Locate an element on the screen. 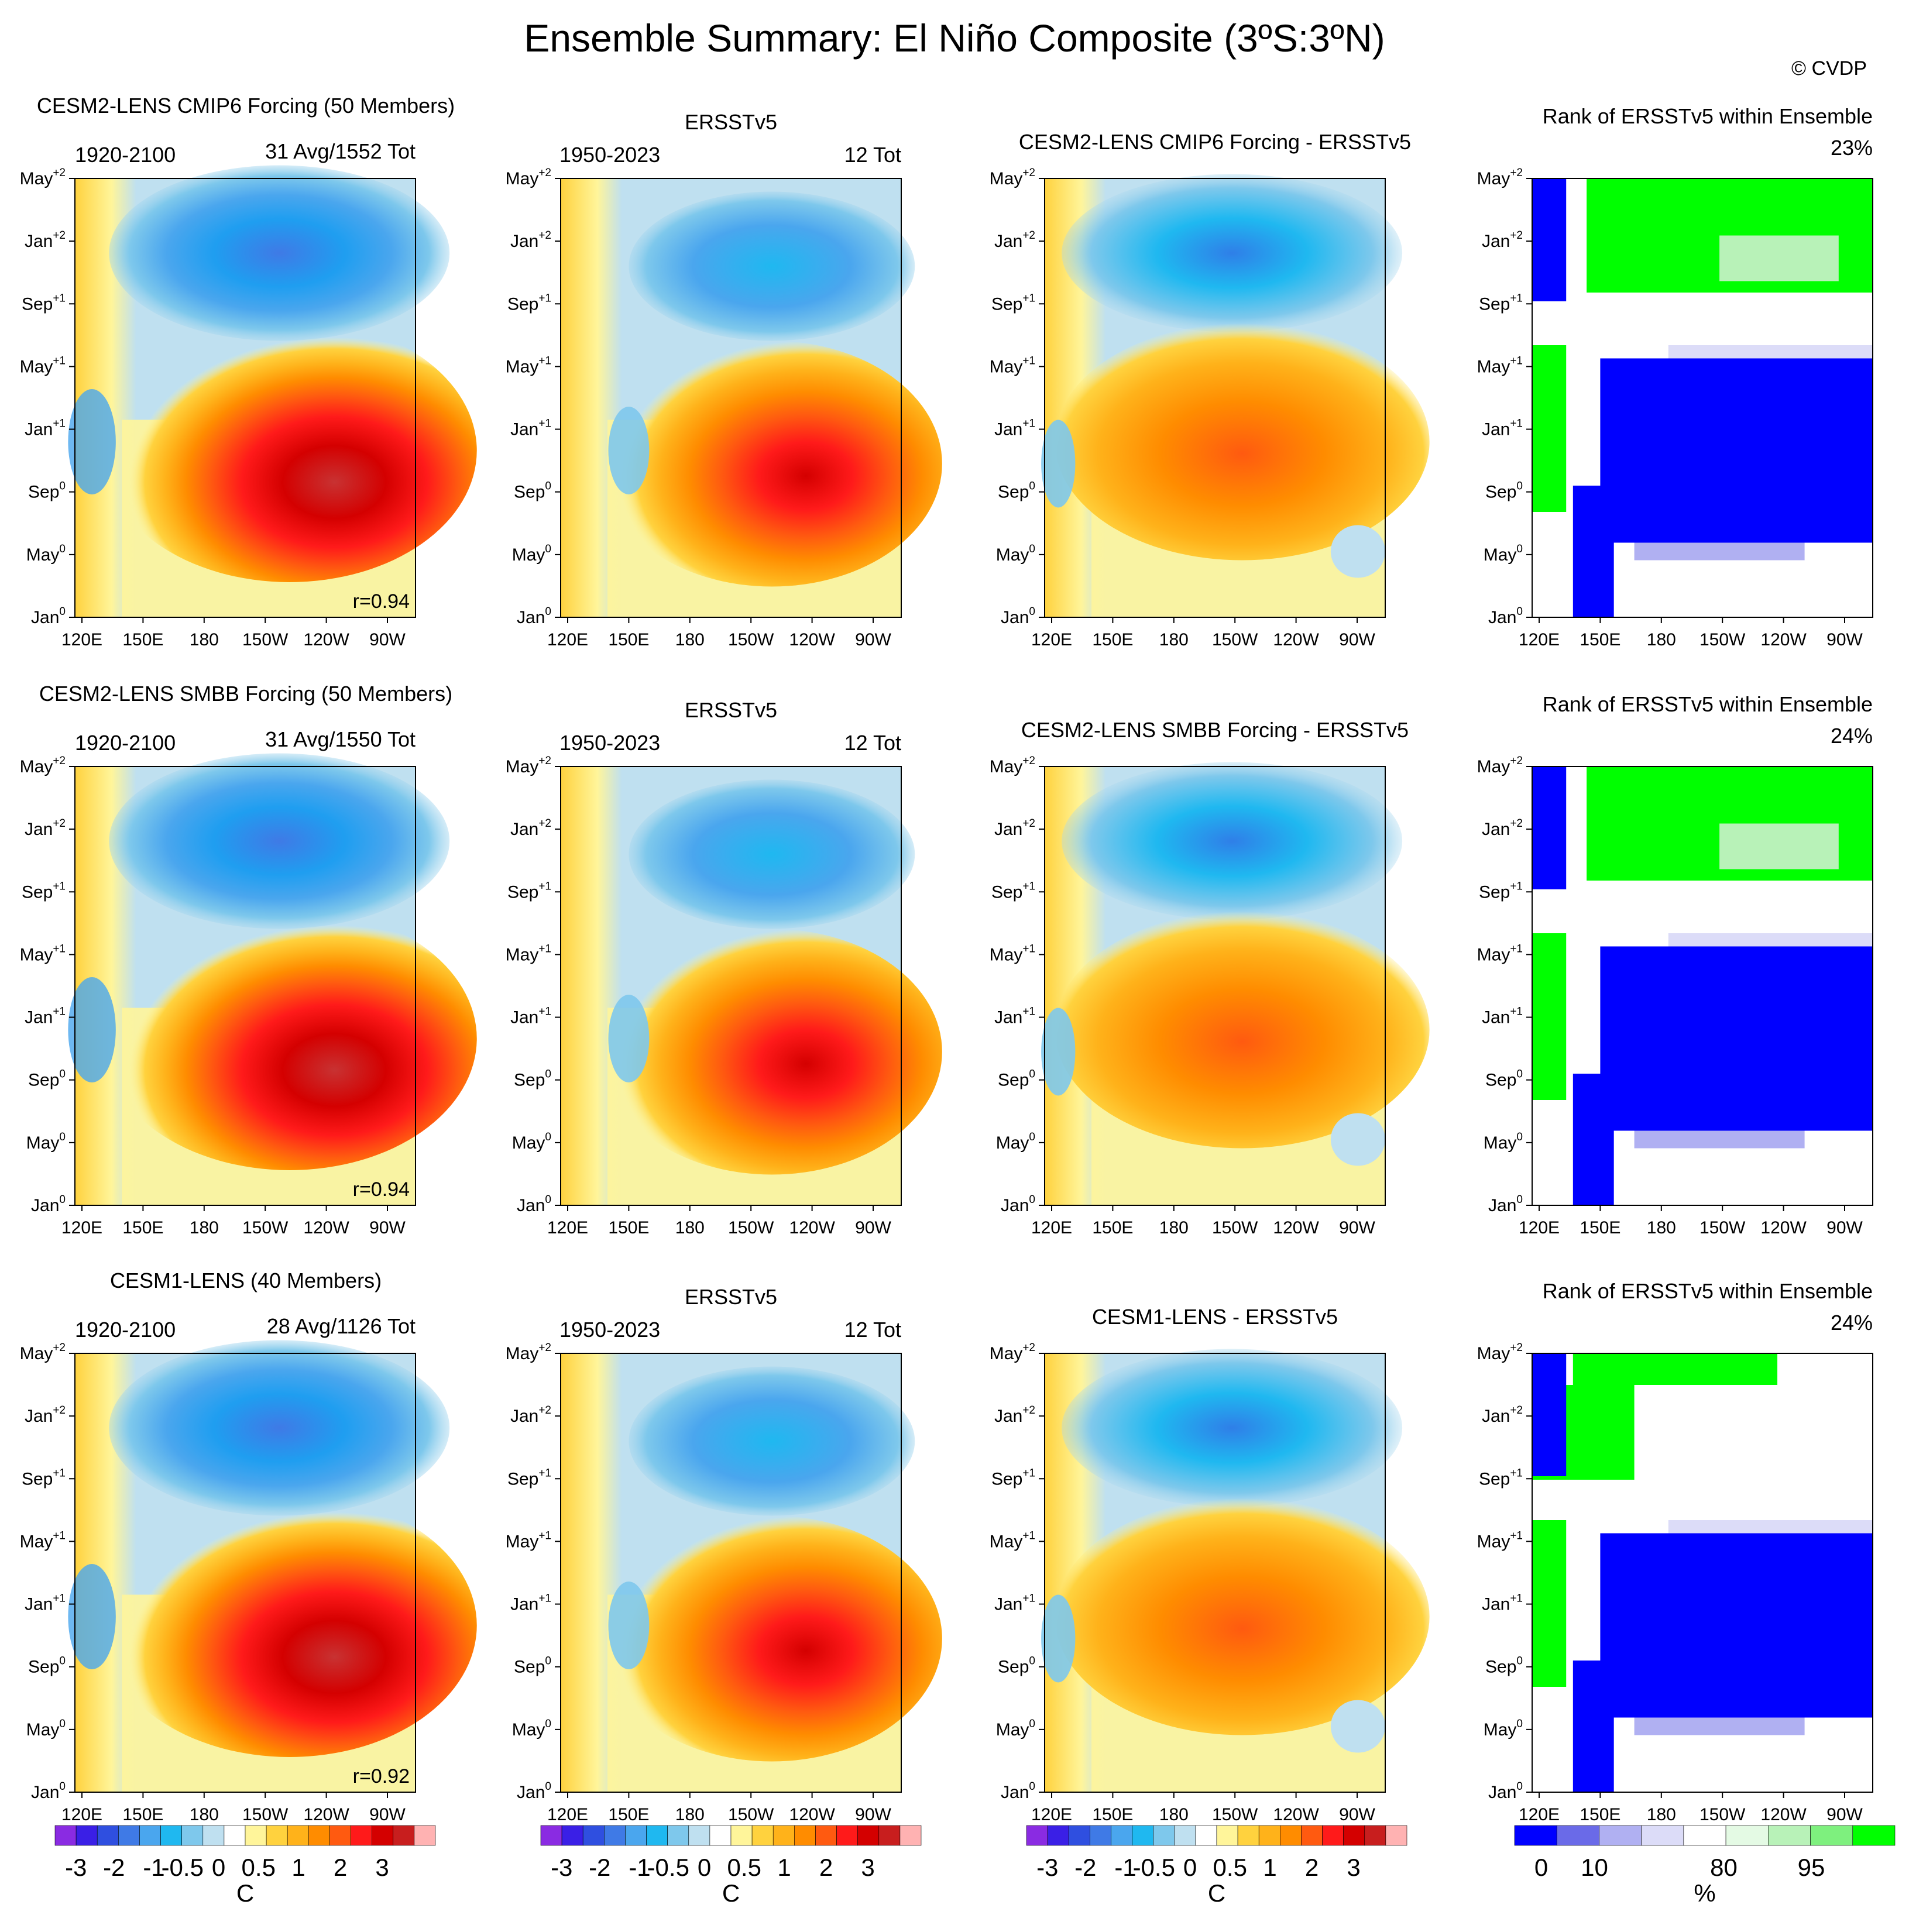 The width and height of the screenshot is (1909, 1932). y-tick-label: Jan+2 is located at coordinates (45, 1415).